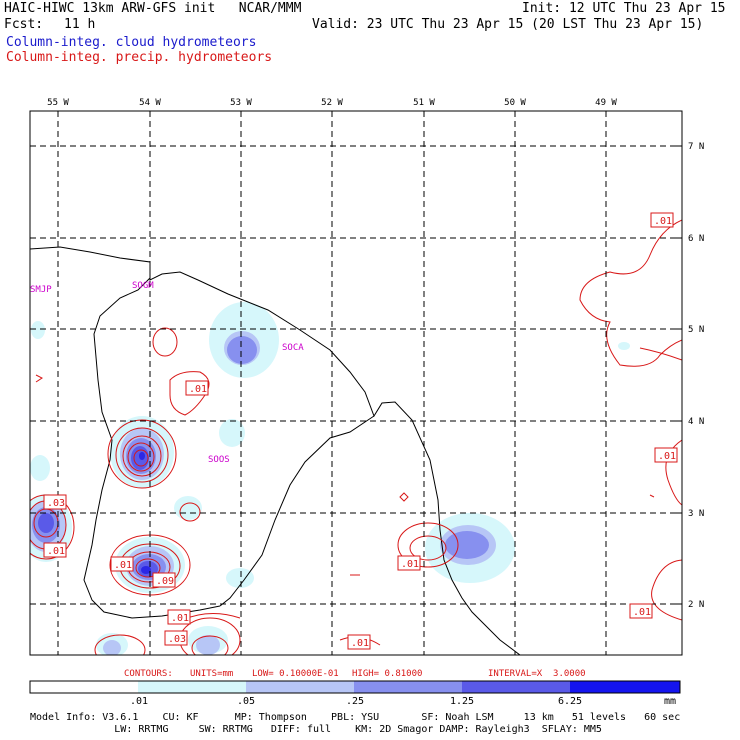 The image size is (740, 740). What do you see at coordinates (139, 701) in the screenshot?
I see `colorbar-label: .01` at bounding box center [139, 701].